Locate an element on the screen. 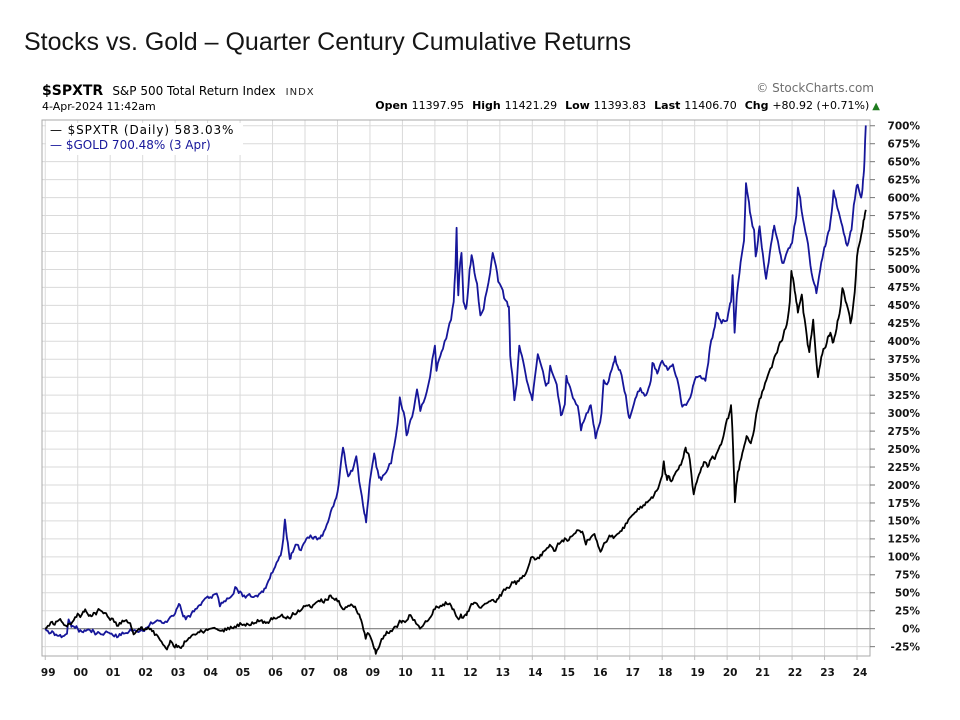 This screenshot has height=720, width=960. svg-text: 650% is located at coordinates (904, 162).